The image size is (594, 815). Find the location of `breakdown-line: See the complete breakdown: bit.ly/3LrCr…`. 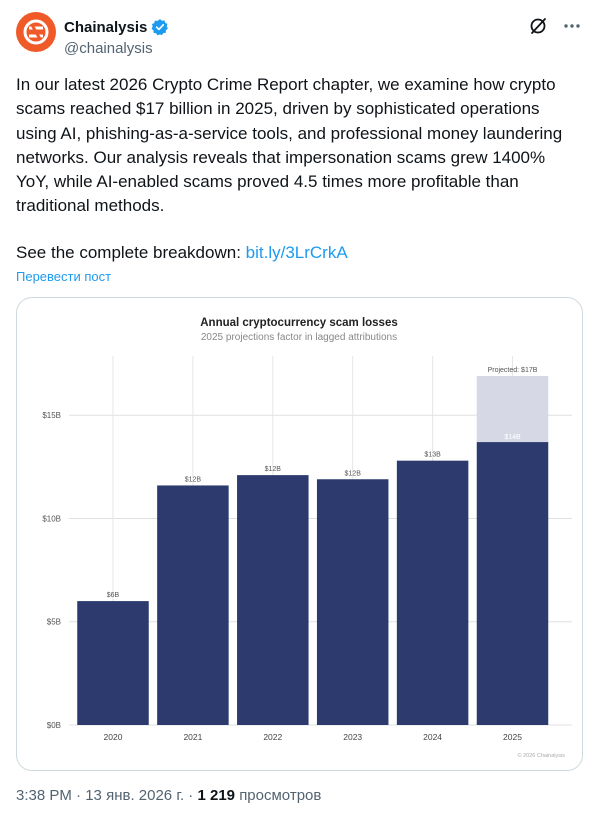

breakdown-line: See the complete breakdown: bit.ly/3LrCr… is located at coordinates (182, 253).